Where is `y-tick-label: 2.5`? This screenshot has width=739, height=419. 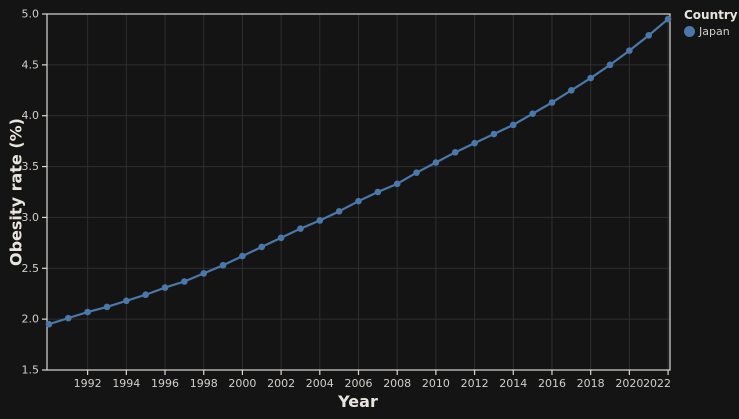
y-tick-label: 2.5 is located at coordinates (31, 268).